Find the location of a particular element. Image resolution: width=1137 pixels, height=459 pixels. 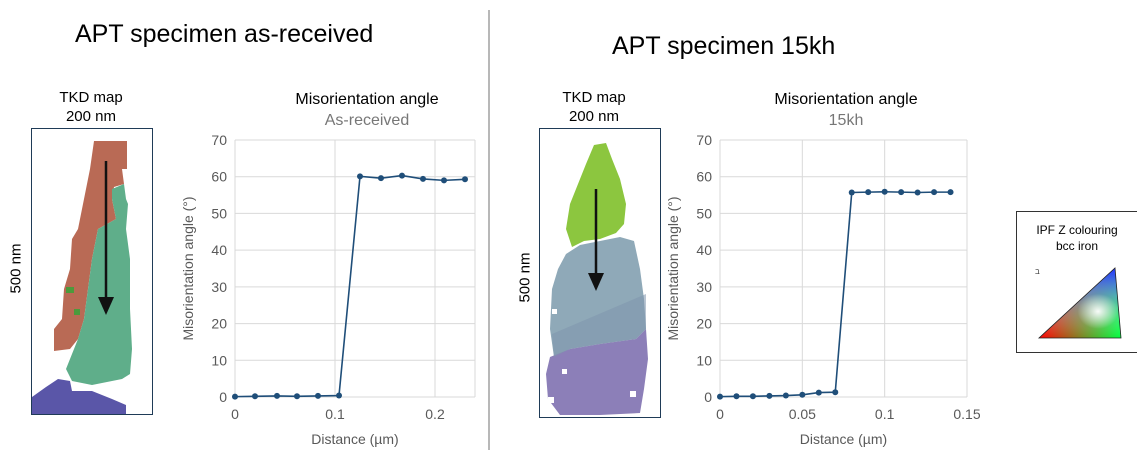

x-tick-label: 0.05 is located at coordinates (802, 414).